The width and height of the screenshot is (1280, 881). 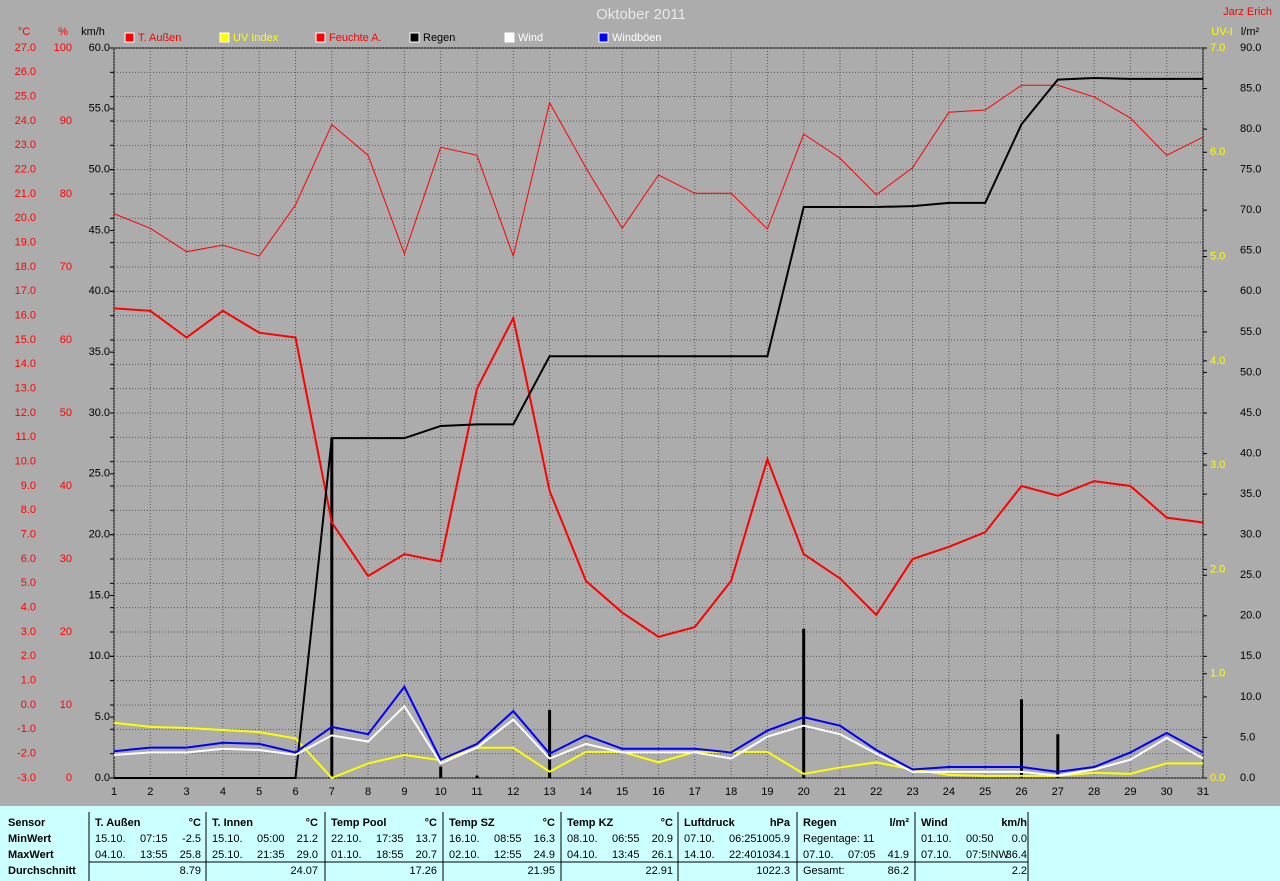 What do you see at coordinates (28, 510) in the screenshot?
I see `y-tick-label: 8.0` at bounding box center [28, 510].